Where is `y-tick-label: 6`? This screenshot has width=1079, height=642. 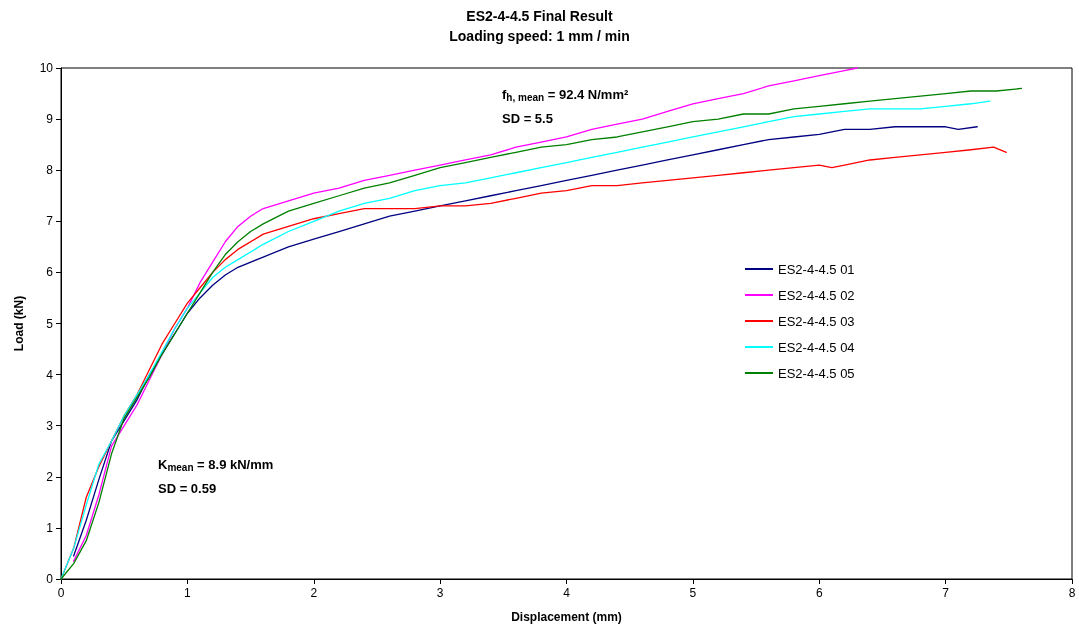 y-tick-label: 6 is located at coordinates (50, 272).